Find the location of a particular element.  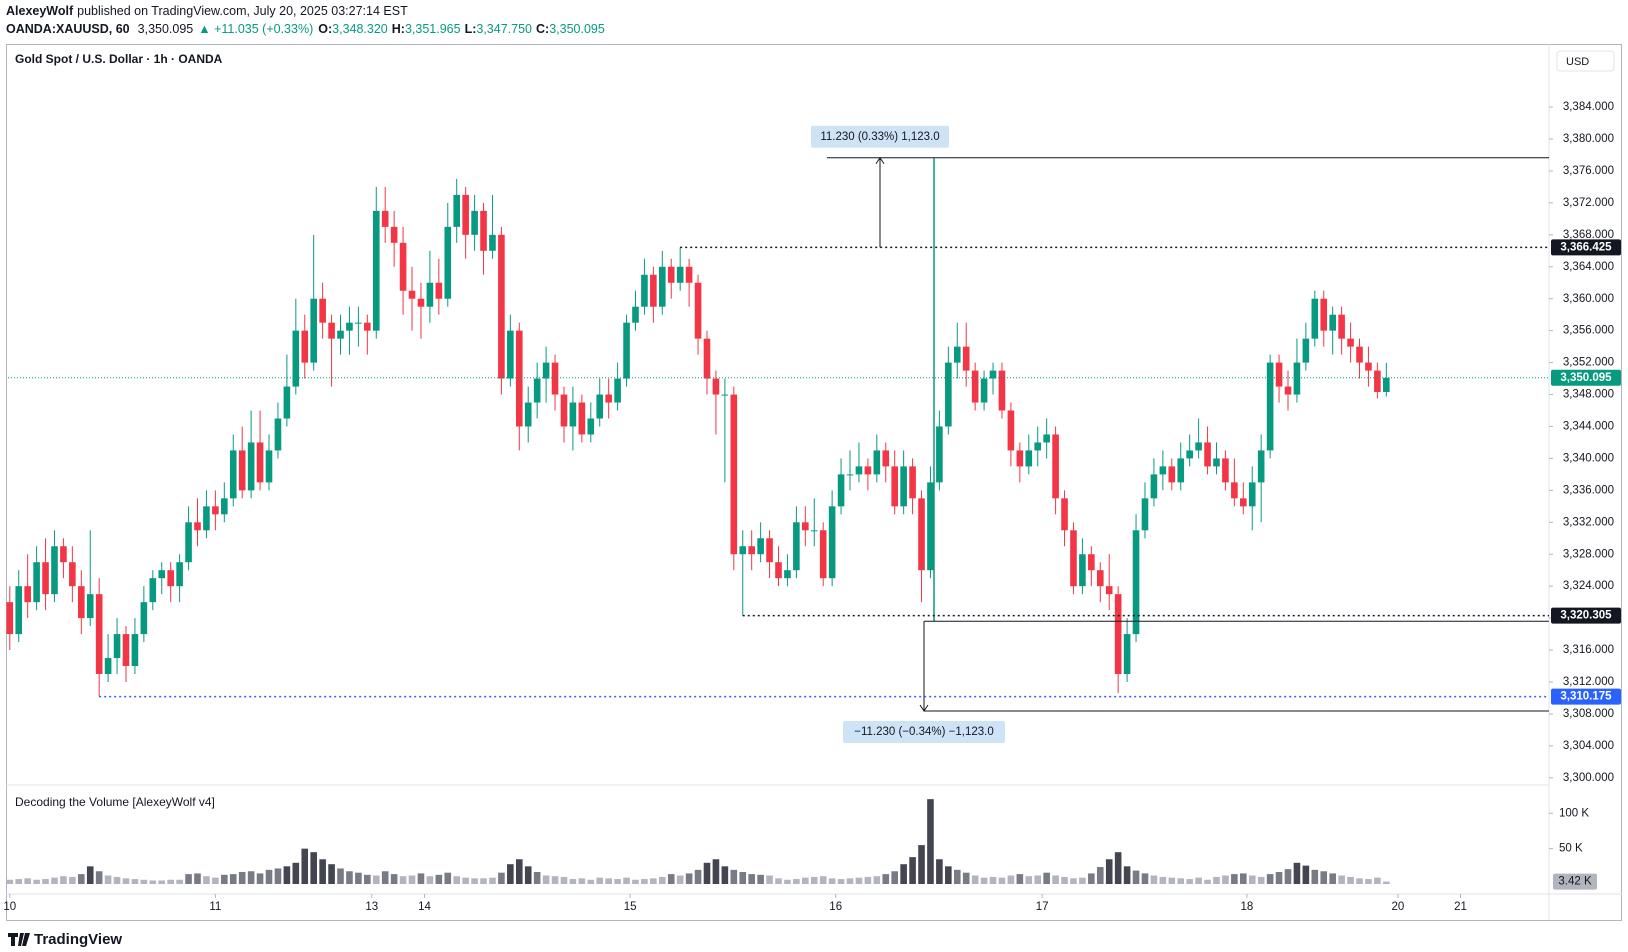

ohlc-value: 3,351.965 is located at coordinates (433, 29).